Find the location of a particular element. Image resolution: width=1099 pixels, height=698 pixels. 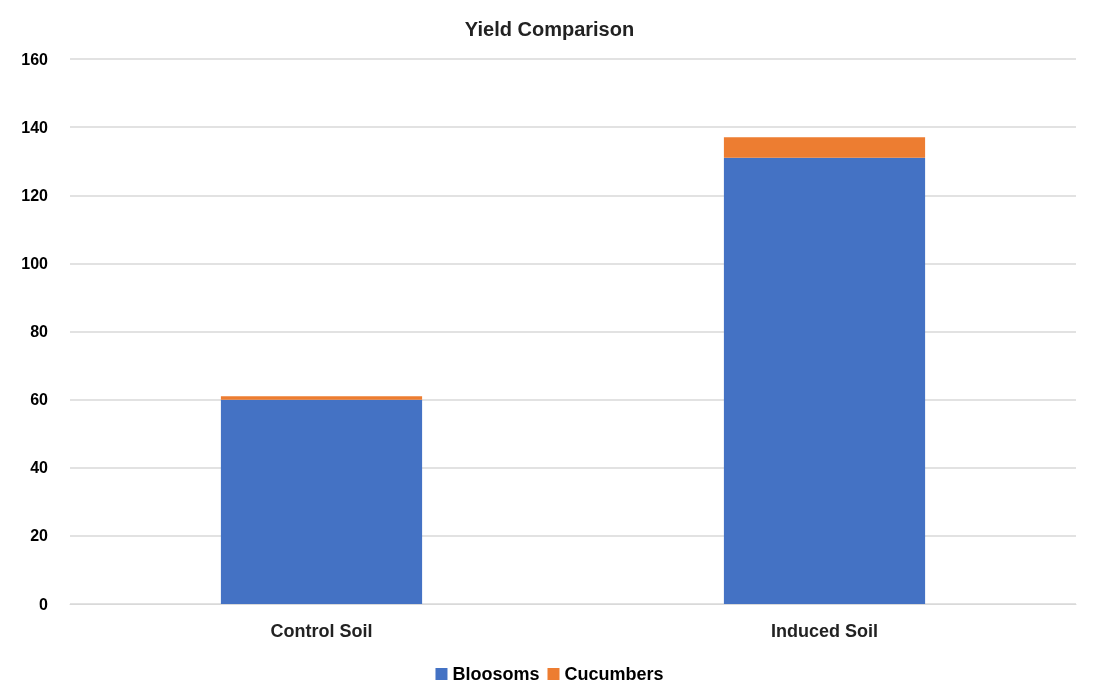

x-tick-label: Induced Soil is located at coordinates (824, 631).